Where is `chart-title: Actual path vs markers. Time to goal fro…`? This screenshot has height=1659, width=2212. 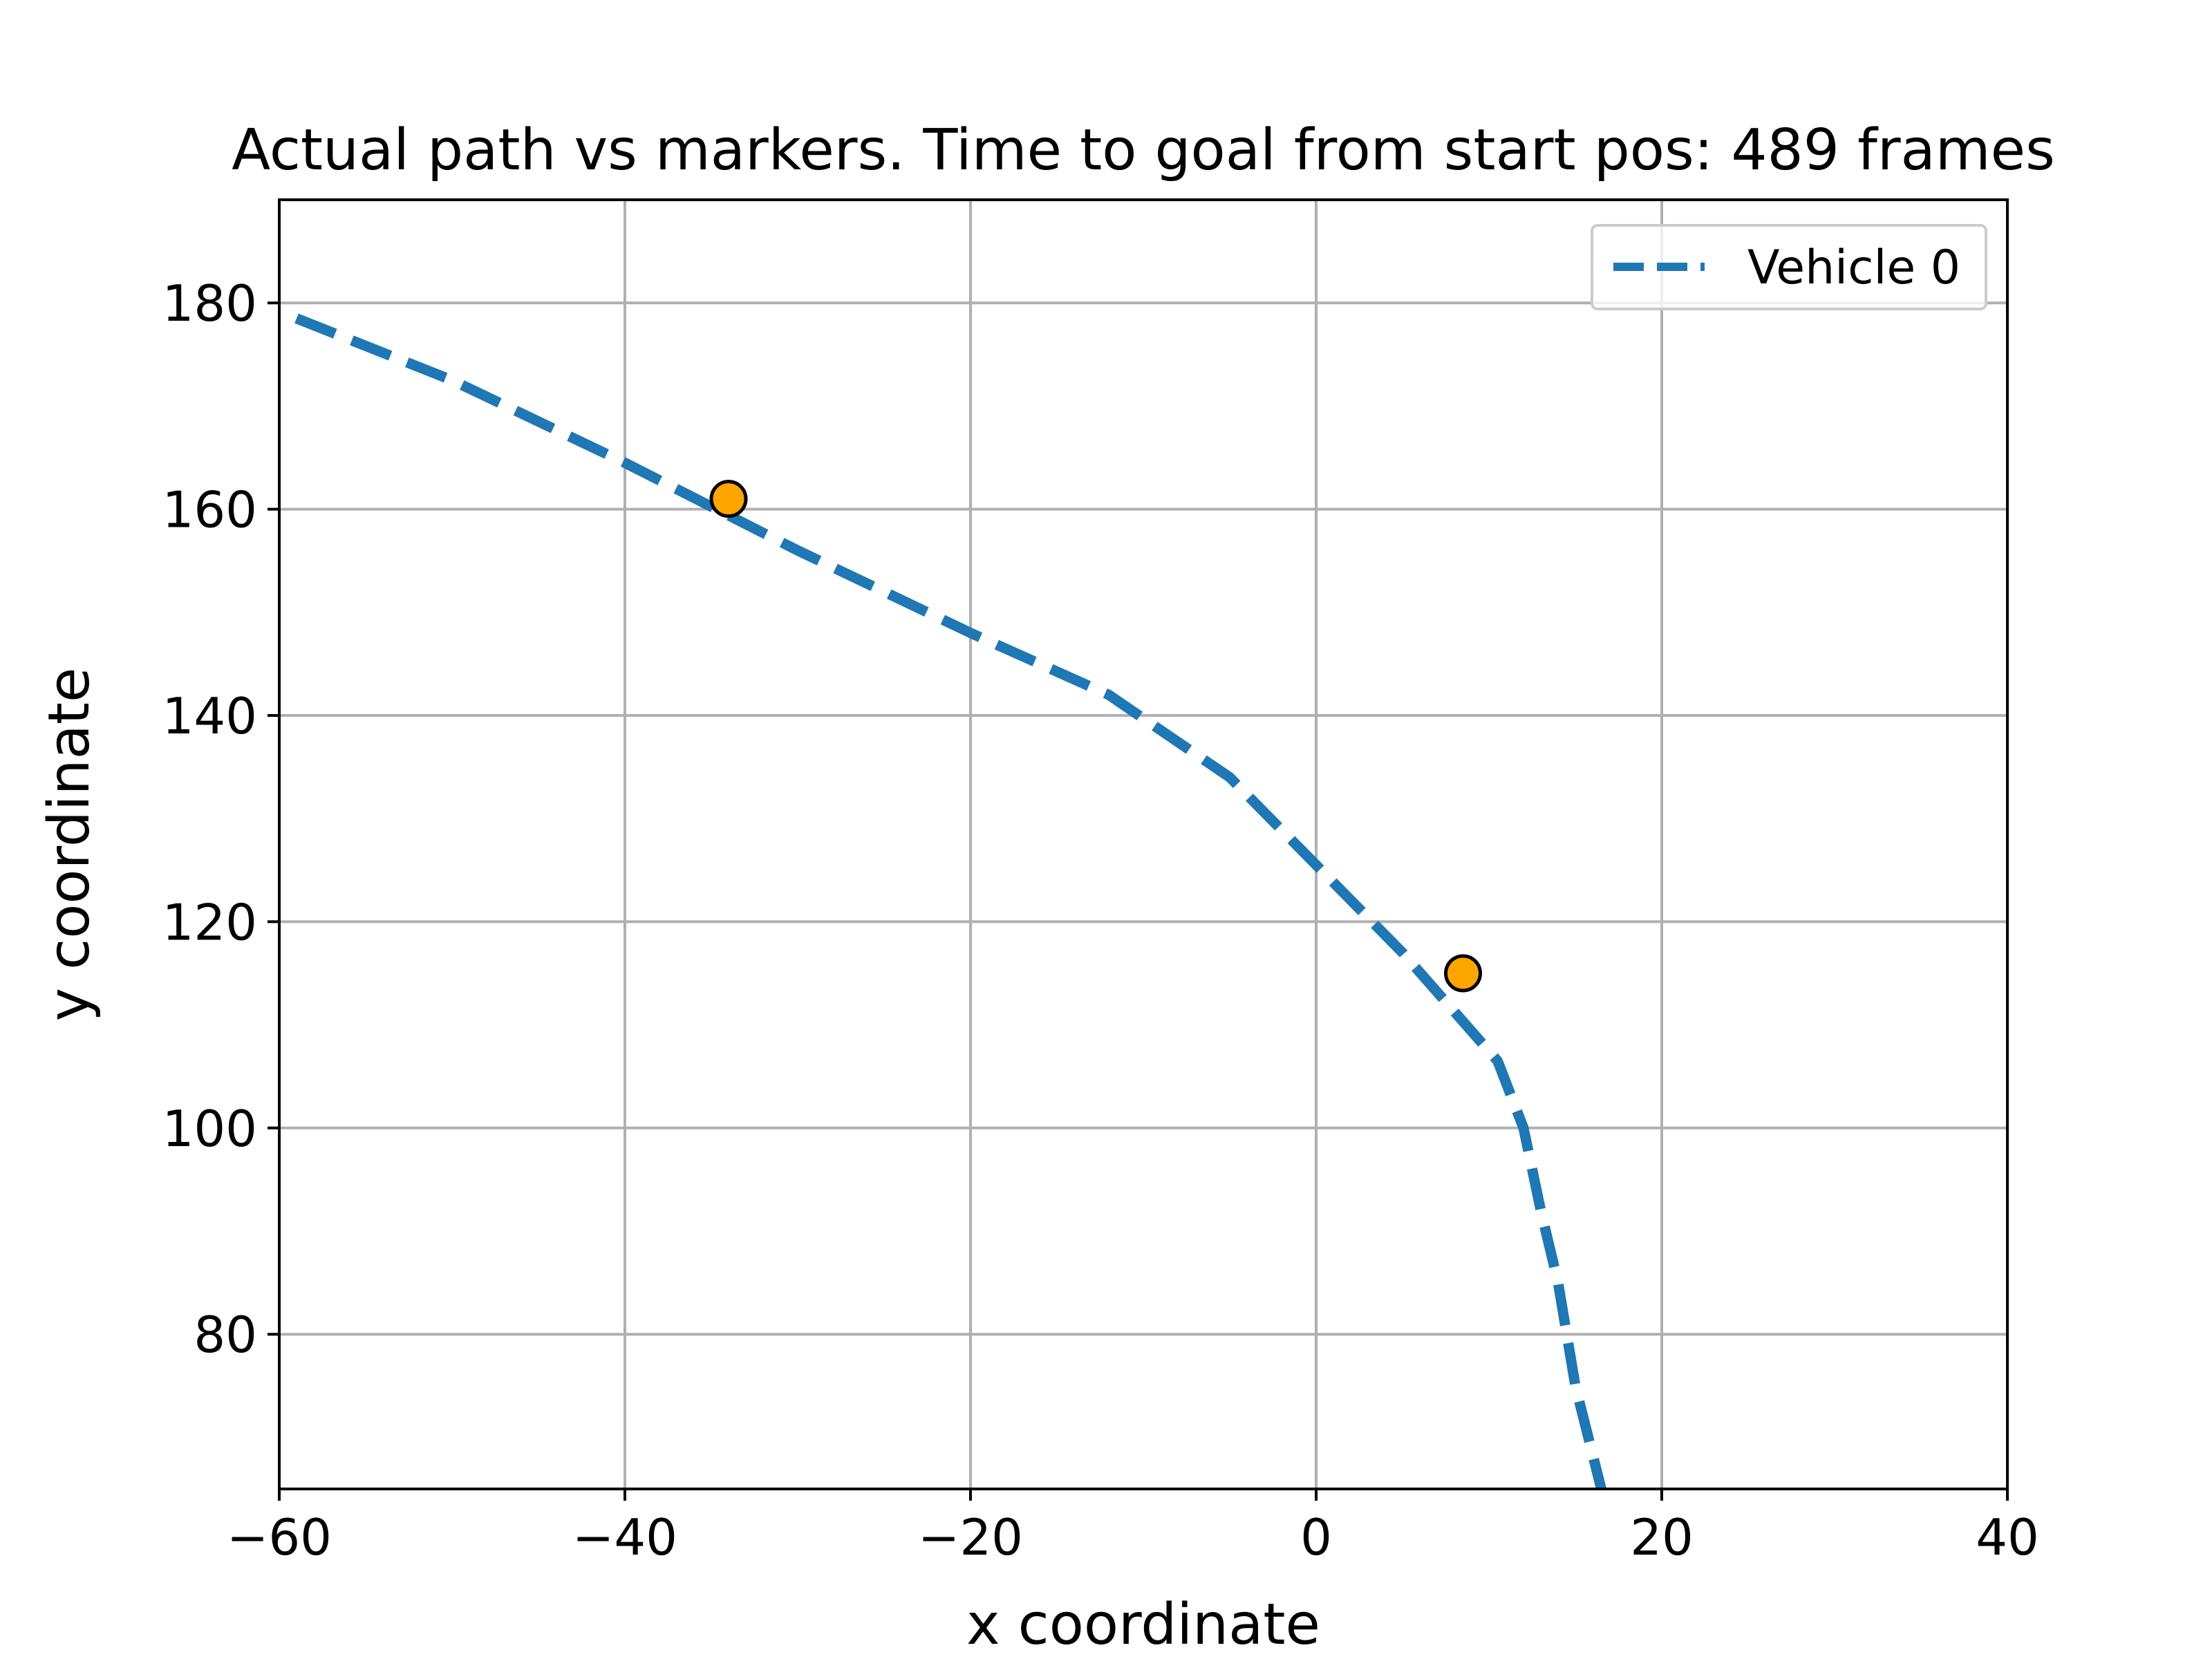 chart-title: Actual path vs markers. Time to goal fro… is located at coordinates (1143, 150).